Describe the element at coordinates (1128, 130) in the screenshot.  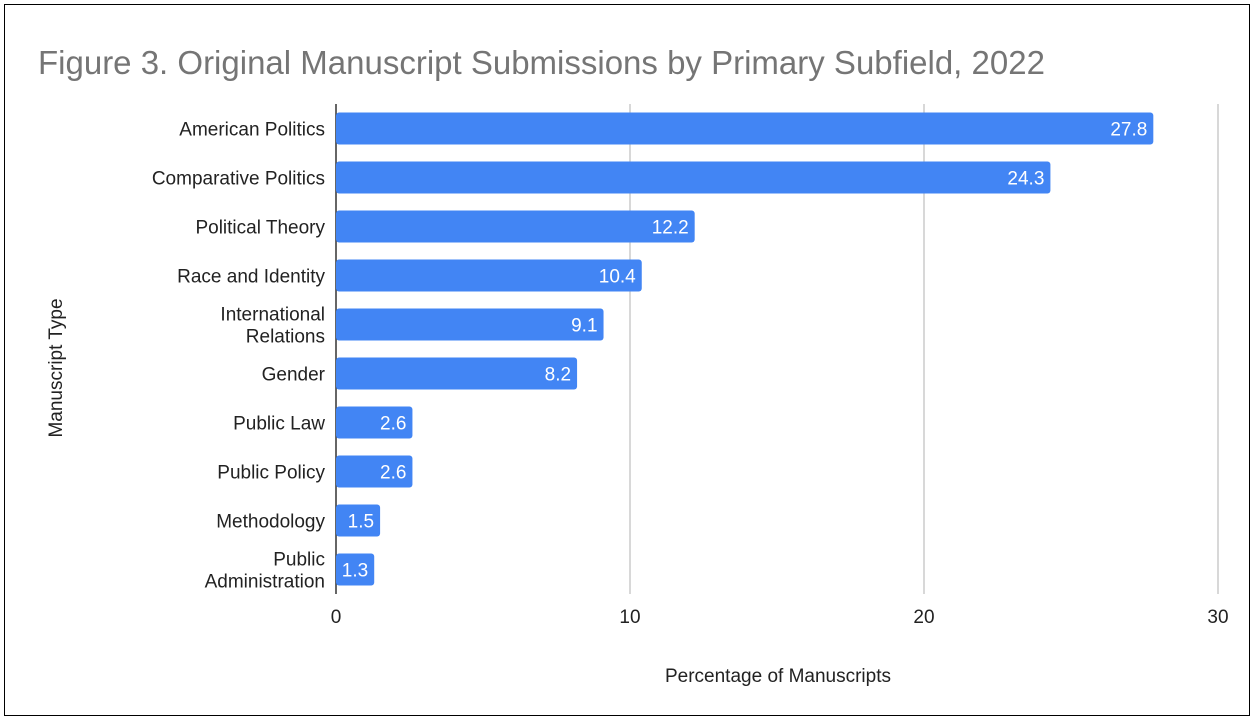
I see `bar-value-label: 27.8` at that location.